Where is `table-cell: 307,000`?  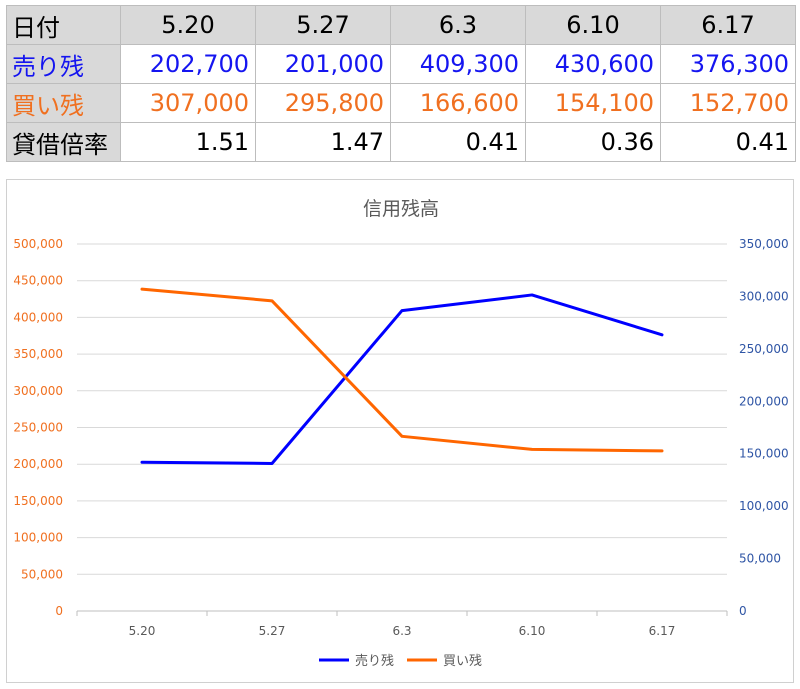 table-cell: 307,000 is located at coordinates (188, 103).